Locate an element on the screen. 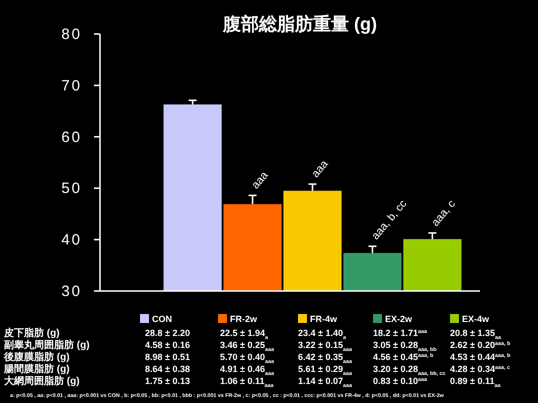 The height and width of the screenshot is (403, 538). y-tick-label: 30 is located at coordinates (71, 291).